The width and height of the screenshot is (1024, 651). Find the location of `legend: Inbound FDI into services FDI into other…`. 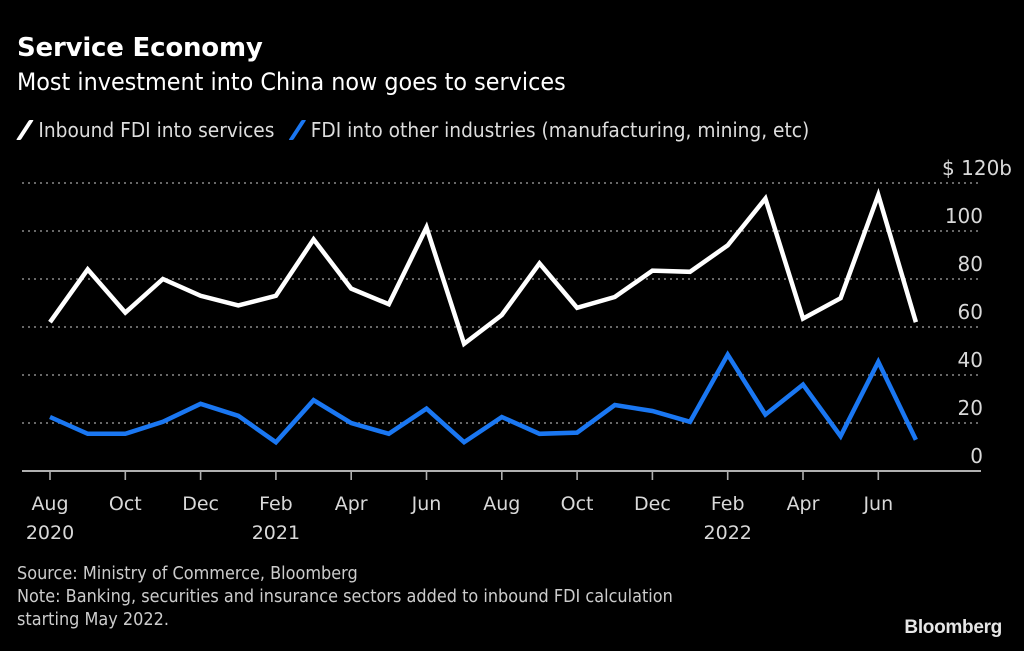

legend: Inbound FDI into services FDI into other… is located at coordinates (420, 130).